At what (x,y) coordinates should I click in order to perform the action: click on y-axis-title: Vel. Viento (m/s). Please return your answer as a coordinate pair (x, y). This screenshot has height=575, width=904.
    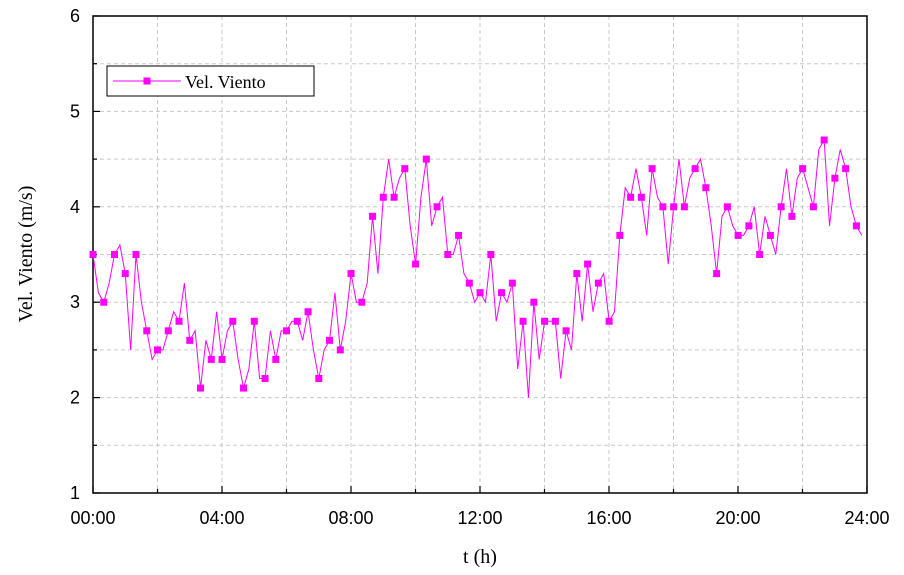
    Looking at the image, I should click on (26, 254).